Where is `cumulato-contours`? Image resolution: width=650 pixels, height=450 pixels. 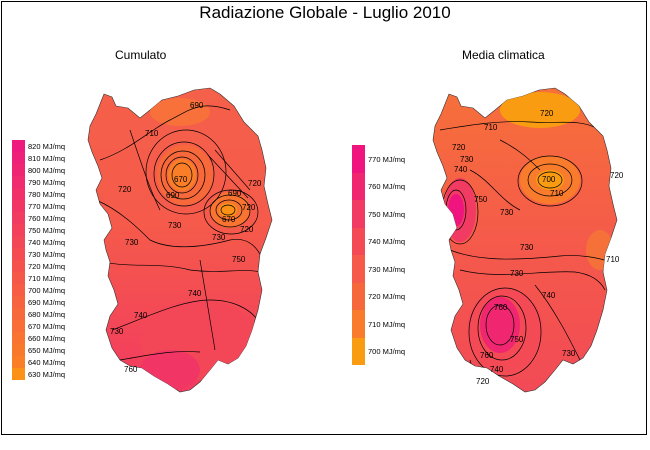
cumulato-contours is located at coordinates (179, 233).